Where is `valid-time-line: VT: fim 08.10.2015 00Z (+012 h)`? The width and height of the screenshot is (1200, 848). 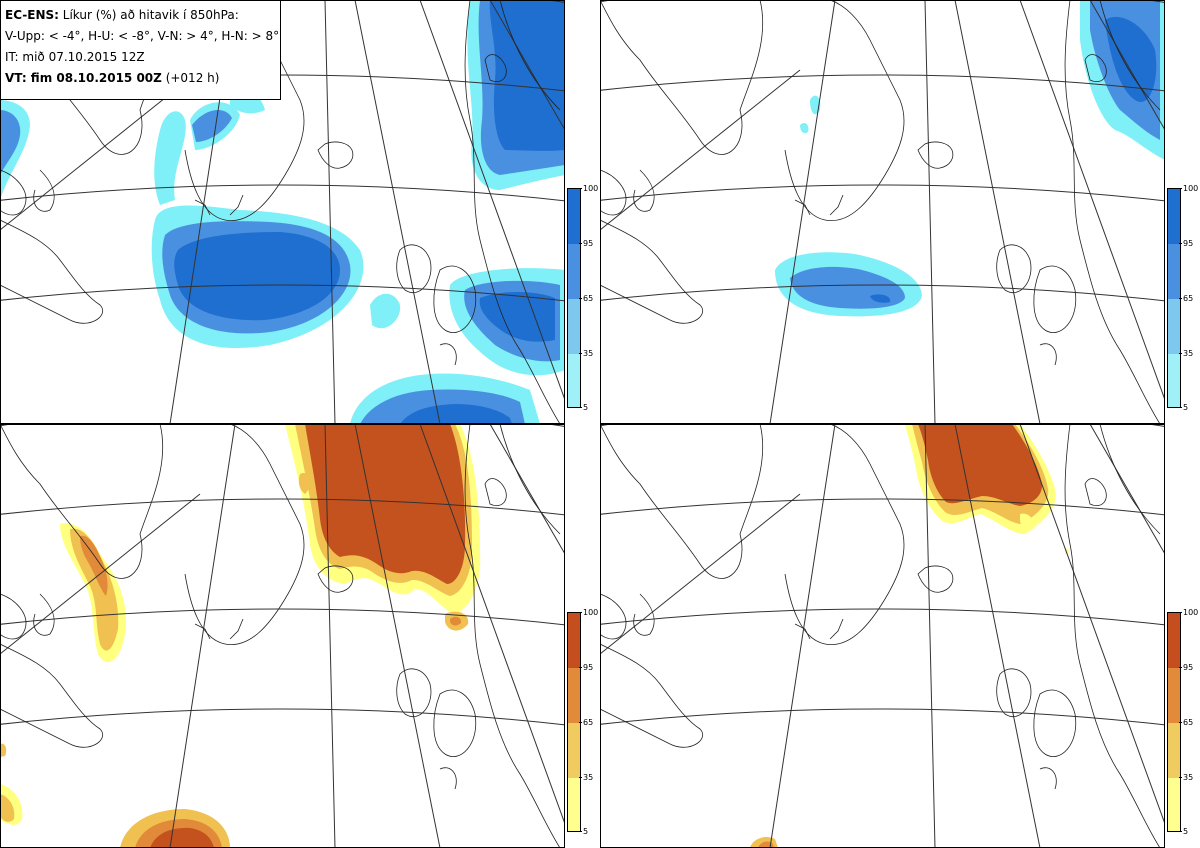
valid-time-line: VT: fim 08.10.2015 00Z (+012 h) is located at coordinates (142, 78).